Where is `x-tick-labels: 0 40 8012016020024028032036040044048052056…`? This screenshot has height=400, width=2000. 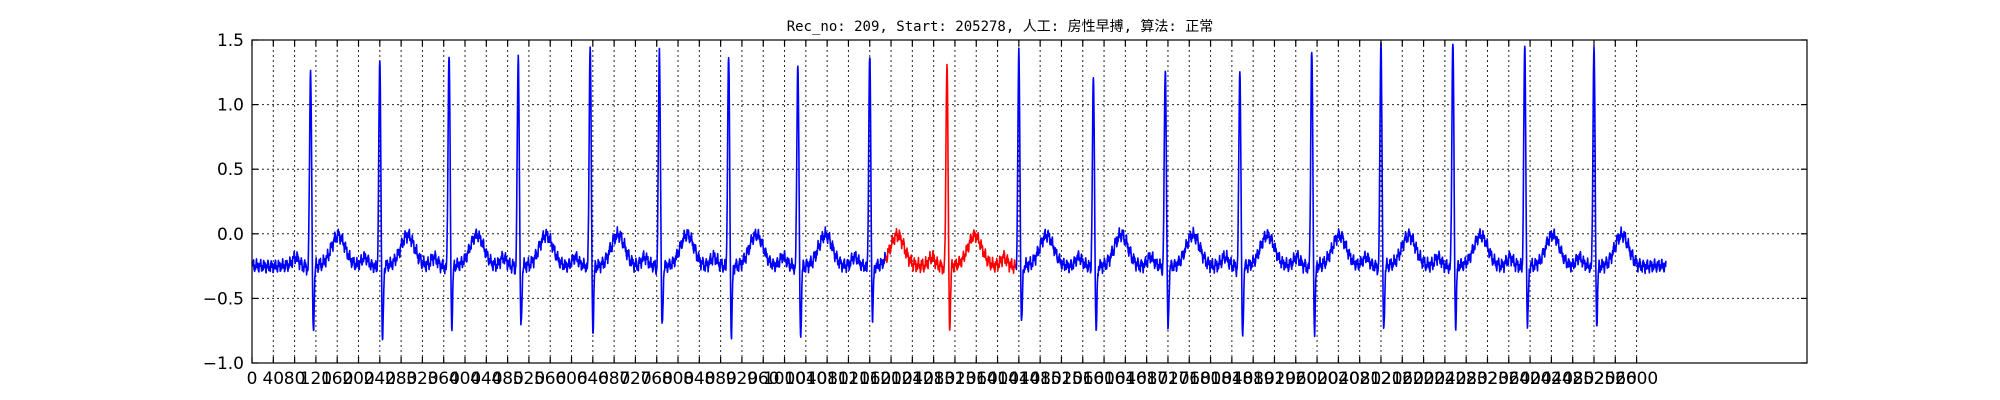
x-tick-labels: 0 40 8012016020024028032036040044048052056… is located at coordinates (953, 379).